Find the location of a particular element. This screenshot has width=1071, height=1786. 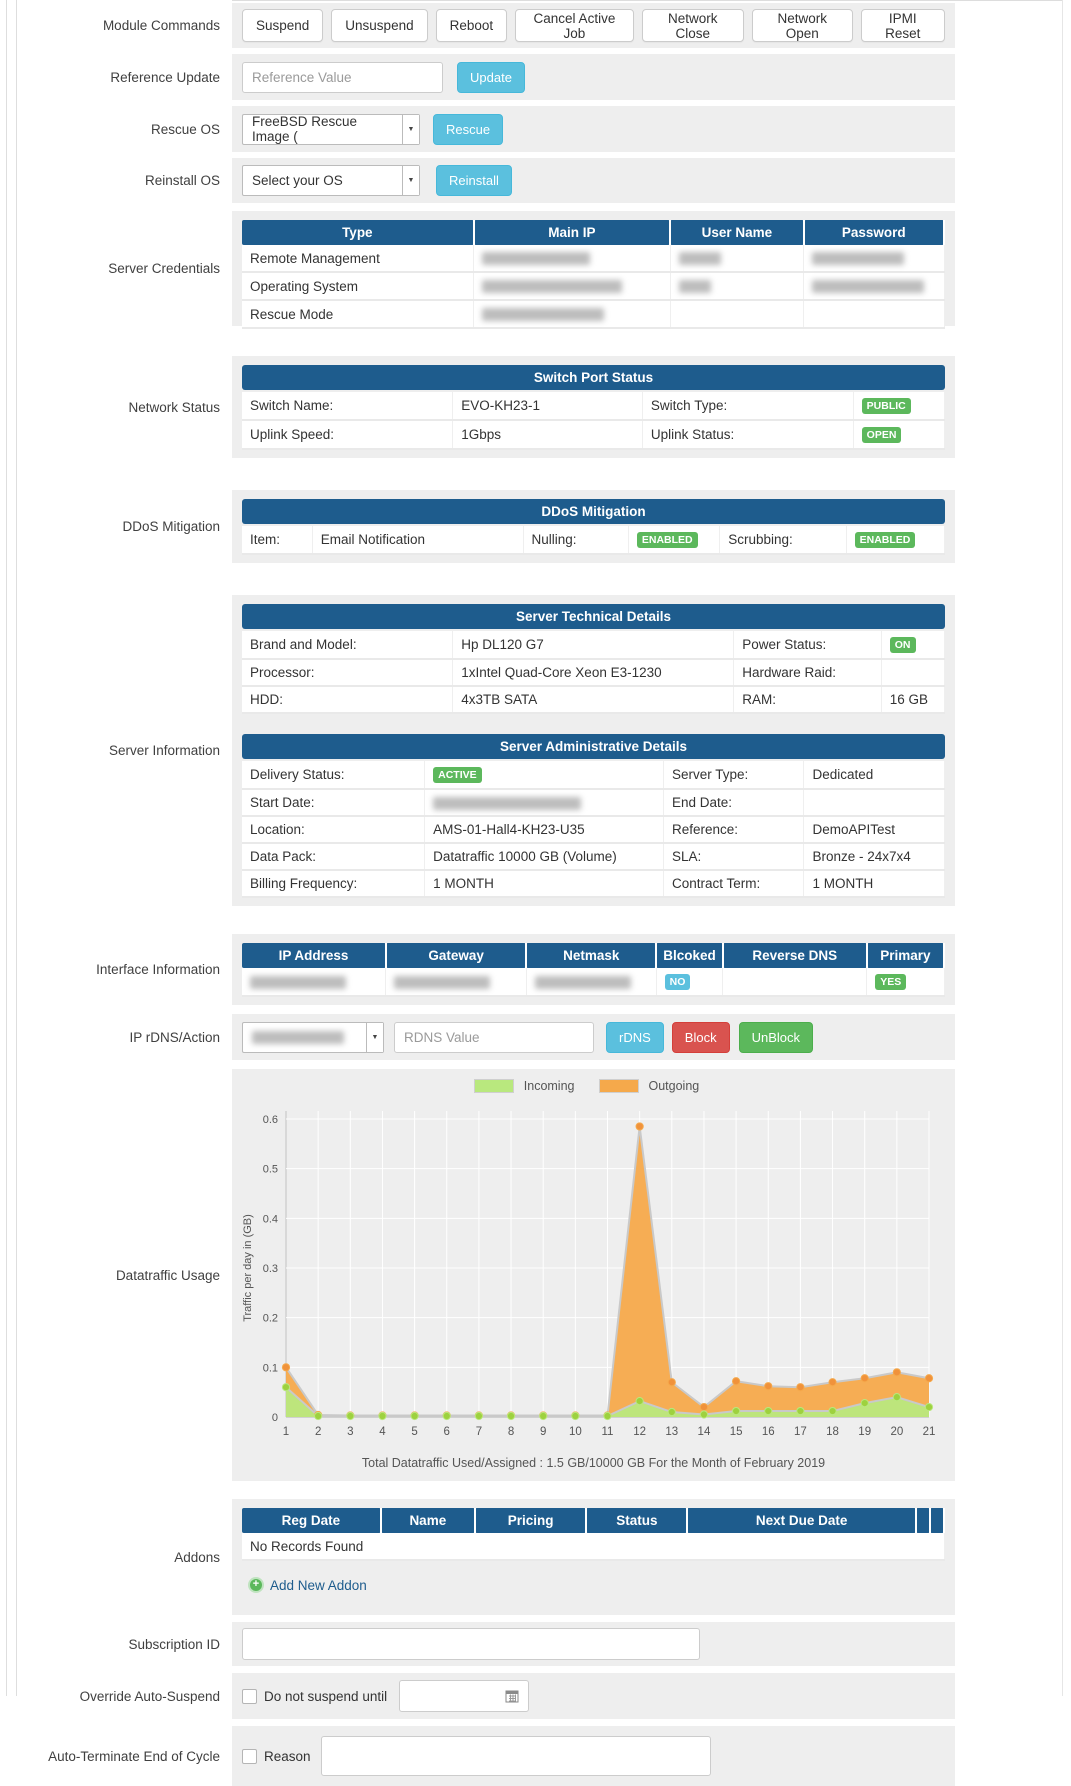

col-main-ip: Main IP is located at coordinates (572, 232).